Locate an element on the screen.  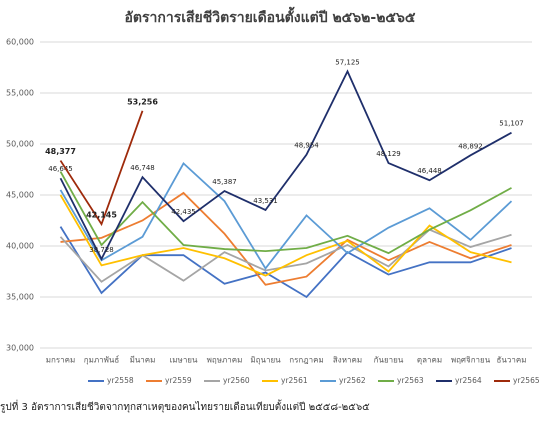
x-tick-label: พฤษภาคม is located at coordinates (225, 360).